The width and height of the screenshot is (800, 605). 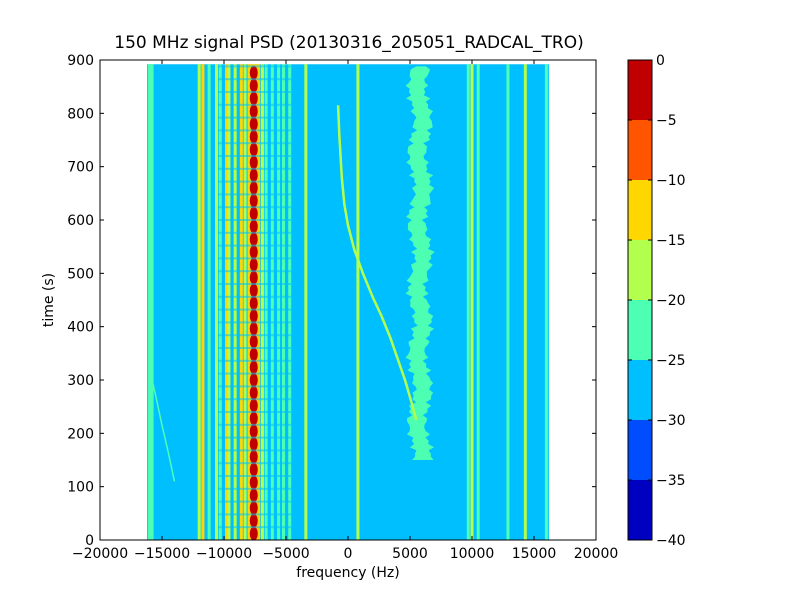 I want to click on colorbar-tick-label: −5, so click(x=666, y=121).